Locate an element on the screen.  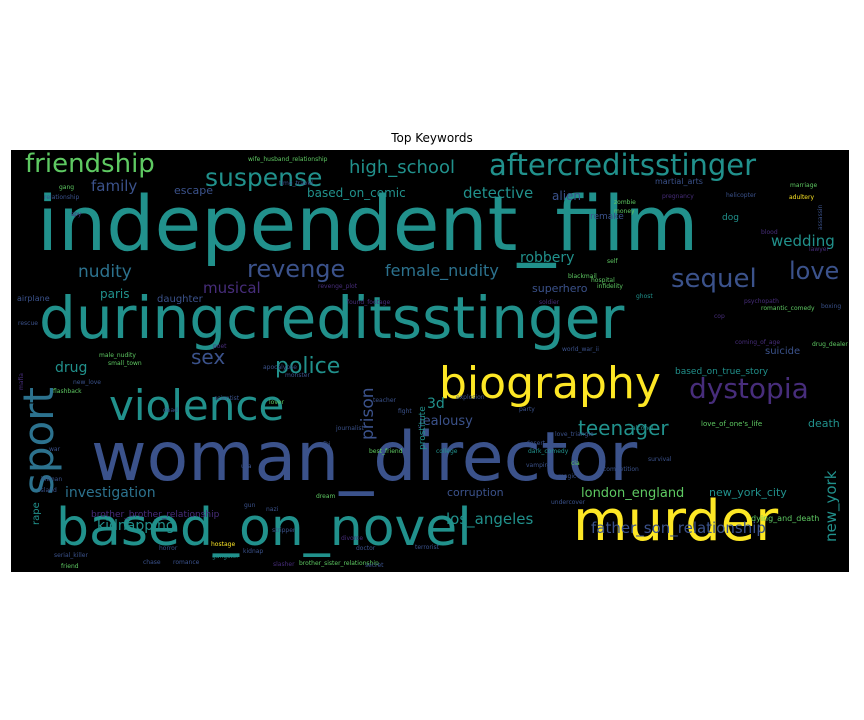
word-jealousy: jealousy is located at coordinates (445, 421).